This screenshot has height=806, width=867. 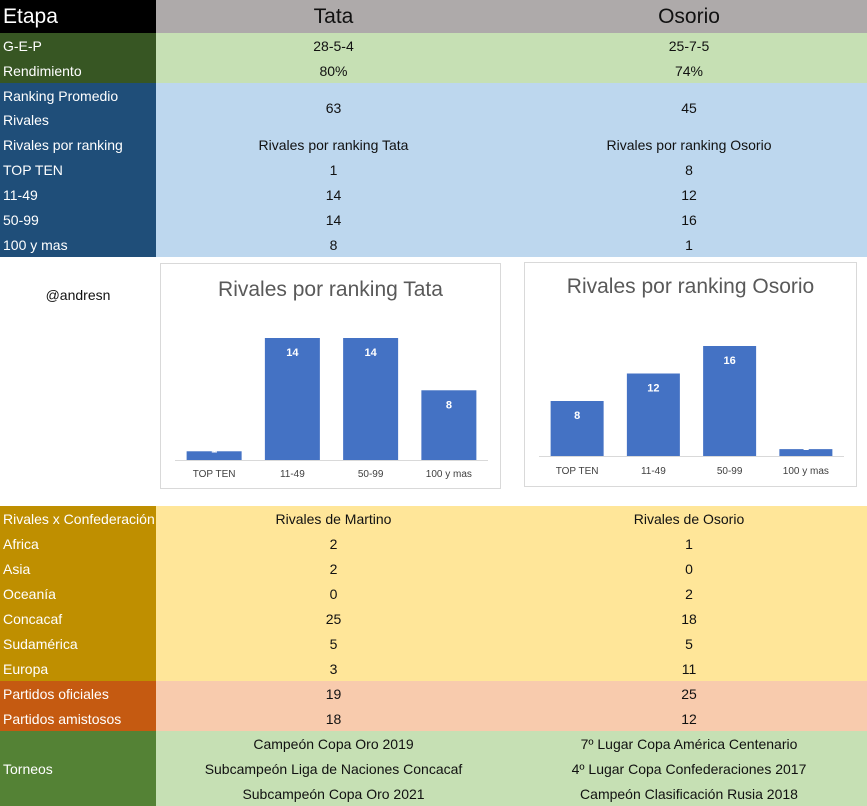 I want to click on row-label: Rendimiento, so click(x=78, y=70).